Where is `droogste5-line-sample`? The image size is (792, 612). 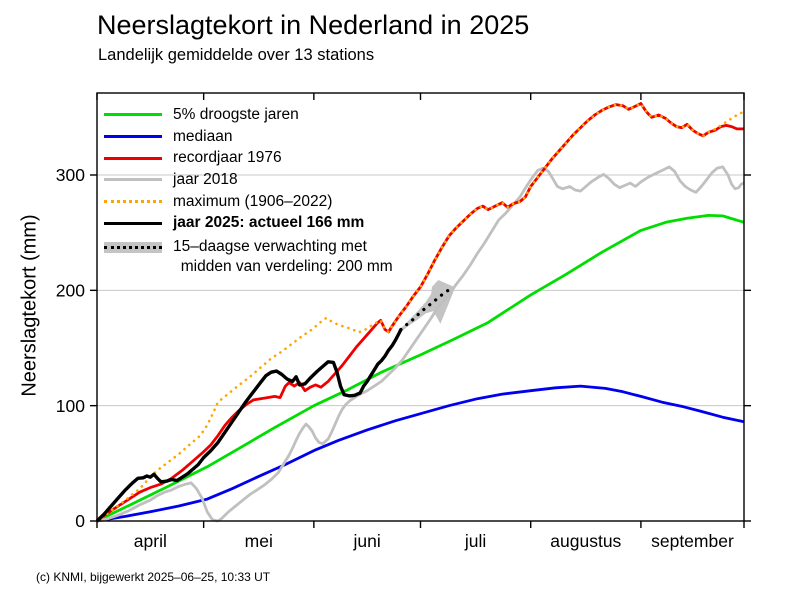
droogste5-line-sample is located at coordinates (133, 115).